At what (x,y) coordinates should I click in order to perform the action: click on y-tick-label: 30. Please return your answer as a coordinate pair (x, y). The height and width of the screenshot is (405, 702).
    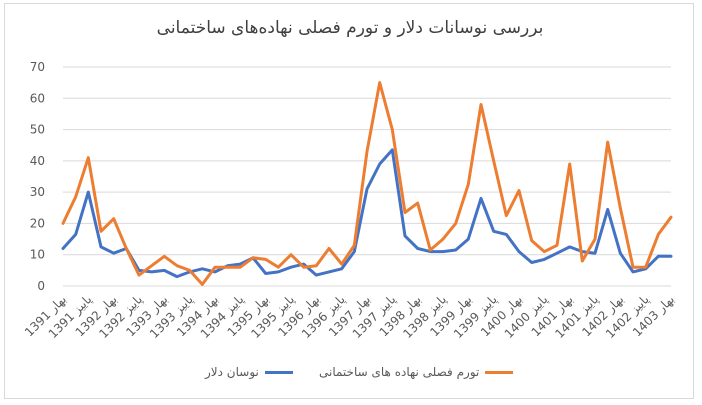
    Looking at the image, I should click on (37, 192).